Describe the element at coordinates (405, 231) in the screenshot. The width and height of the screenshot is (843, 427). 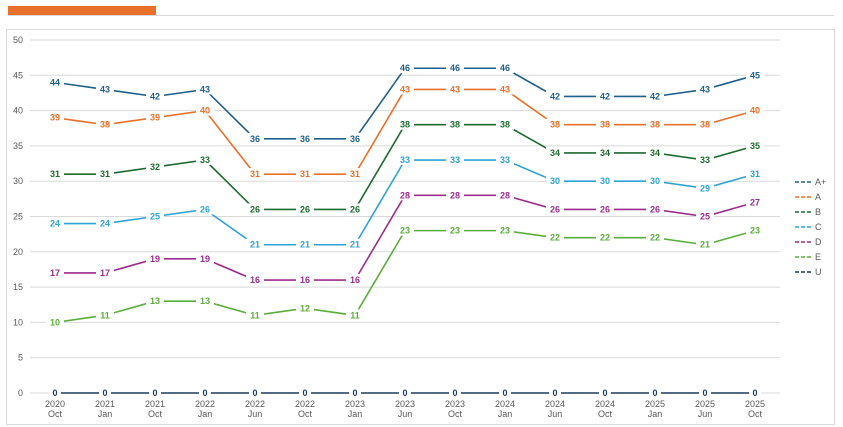
I see `data-label: 23` at that location.